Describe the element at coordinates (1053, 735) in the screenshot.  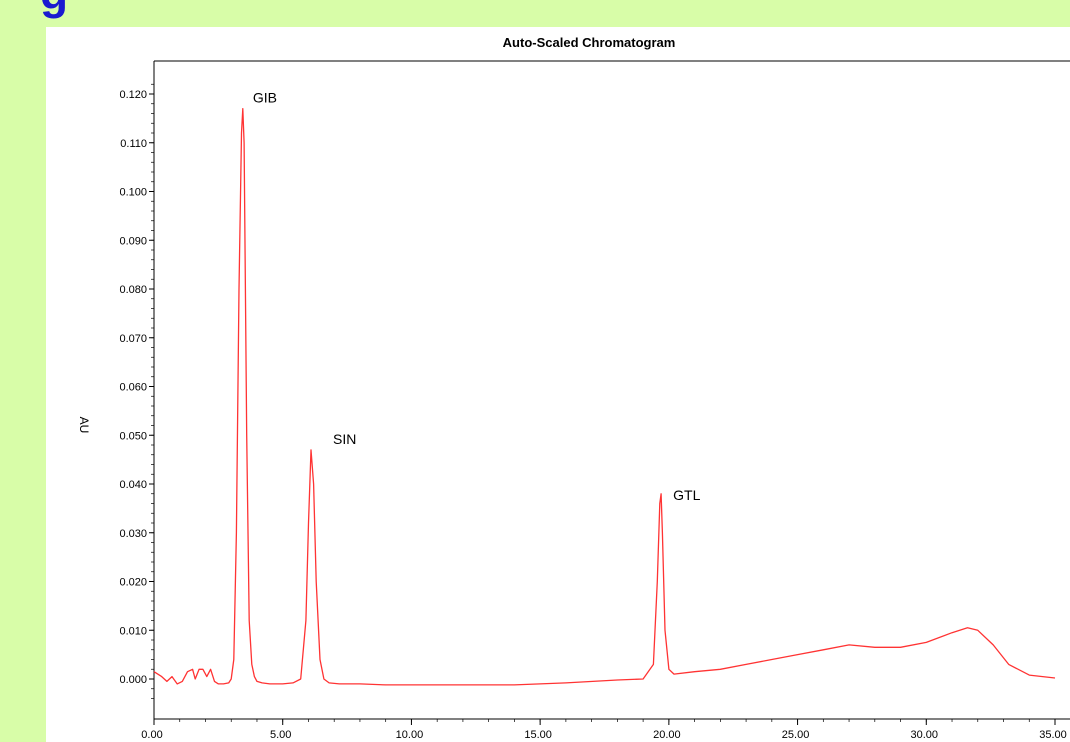
I see `x-tick-label: 35.00` at that location.